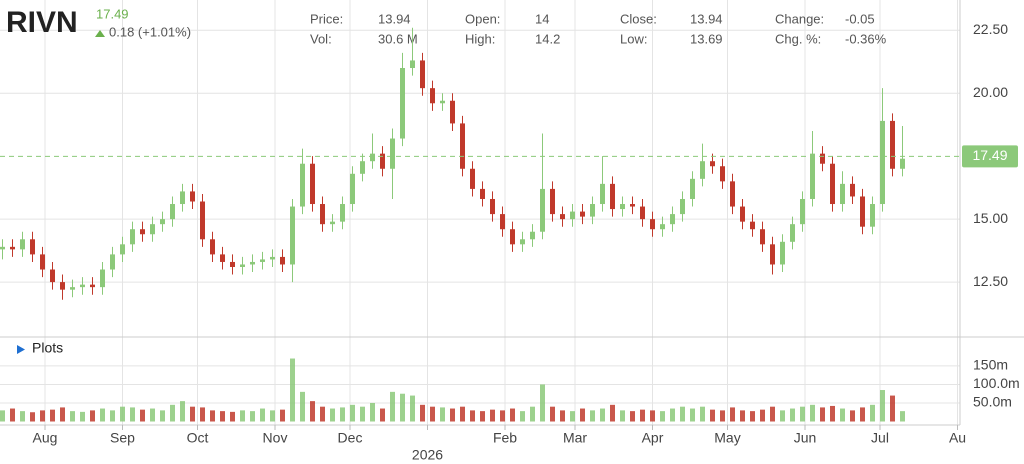 This screenshot has height=464, width=1024. I want to click on x-tick-label: Dec, so click(350, 438).